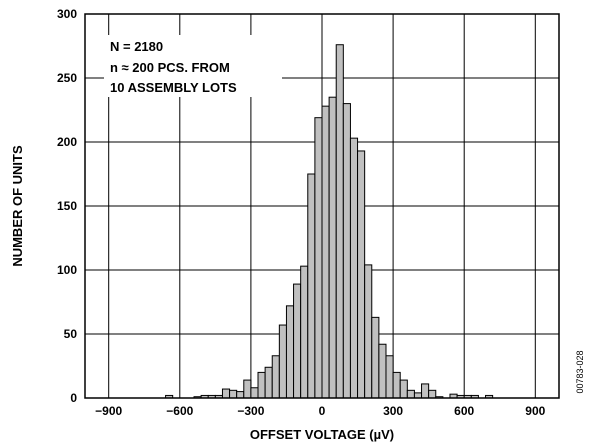 Image resolution: width=591 pixels, height=447 pixels. Describe the element at coordinates (464, 411) in the screenshot. I see `x-tick-label: 600` at that location.